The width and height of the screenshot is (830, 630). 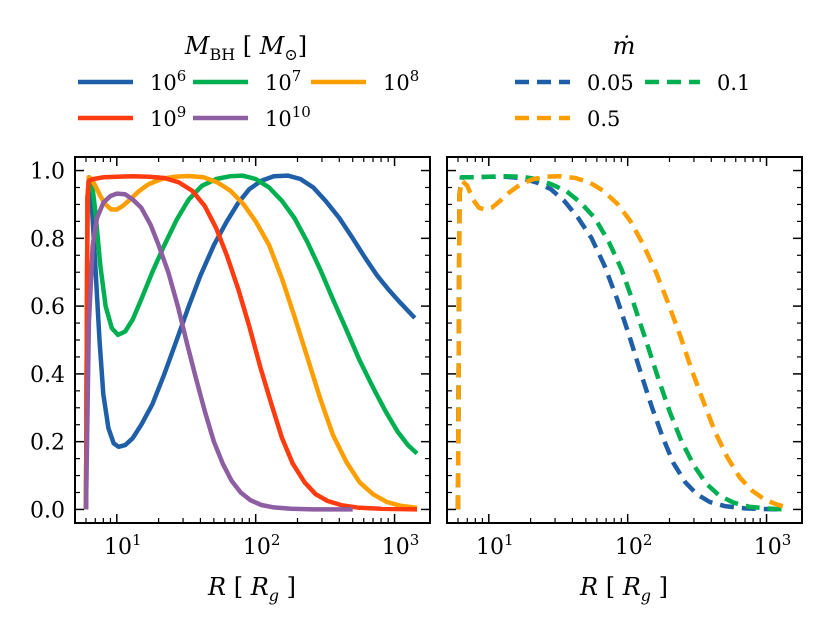 I want to click on legend-mdot: ṁ 0.05 0.1 0.5, so click(x=632, y=81).